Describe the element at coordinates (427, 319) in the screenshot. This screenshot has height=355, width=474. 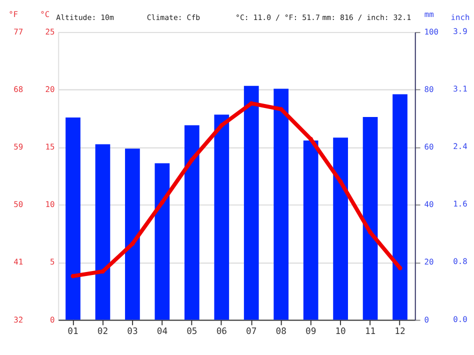
I see `y2-tick-label: 0` at that location.